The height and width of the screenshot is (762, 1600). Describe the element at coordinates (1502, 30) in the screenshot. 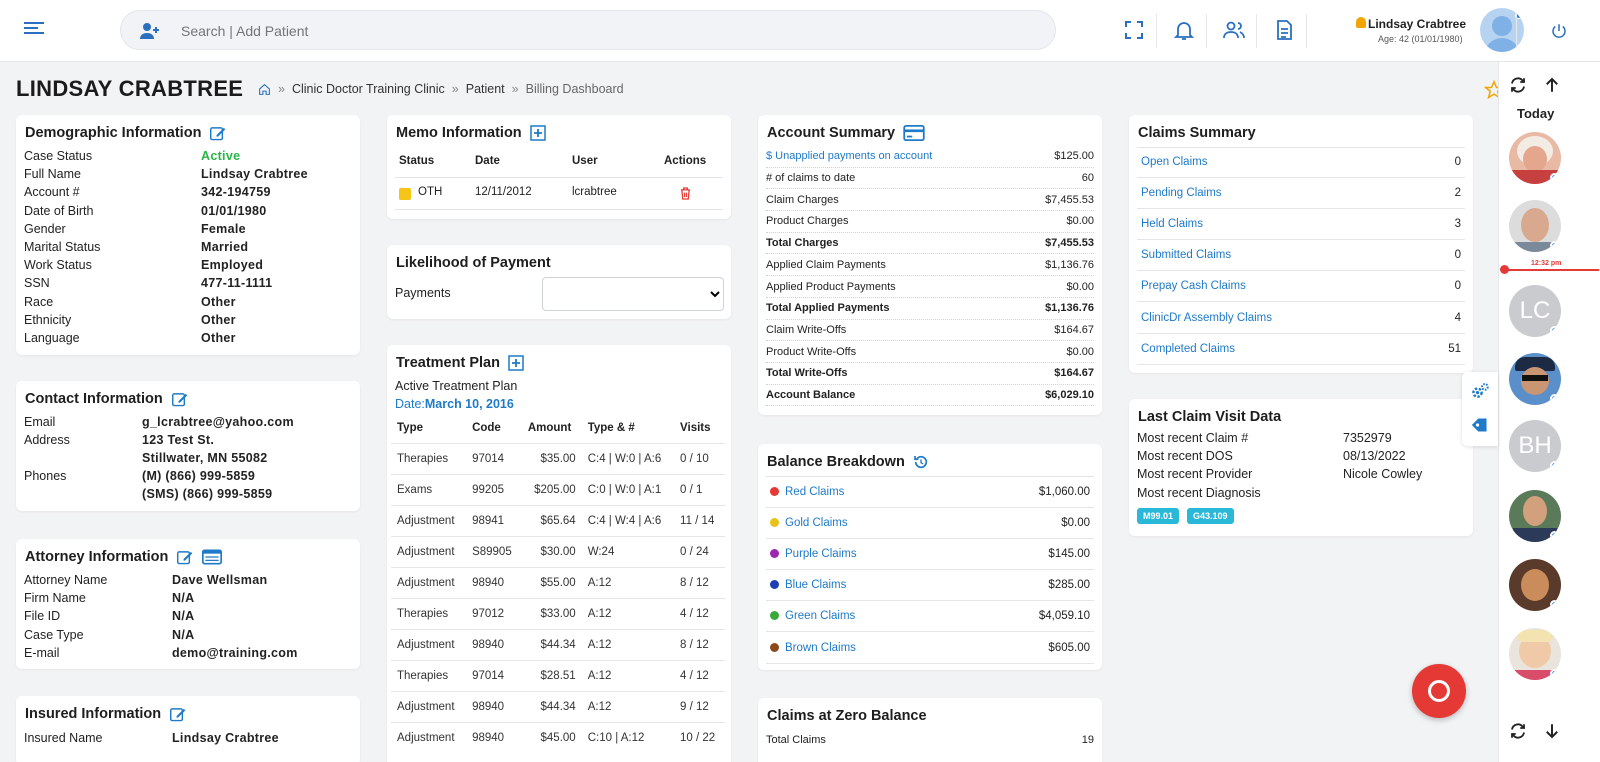

I see `user-avatar` at that location.